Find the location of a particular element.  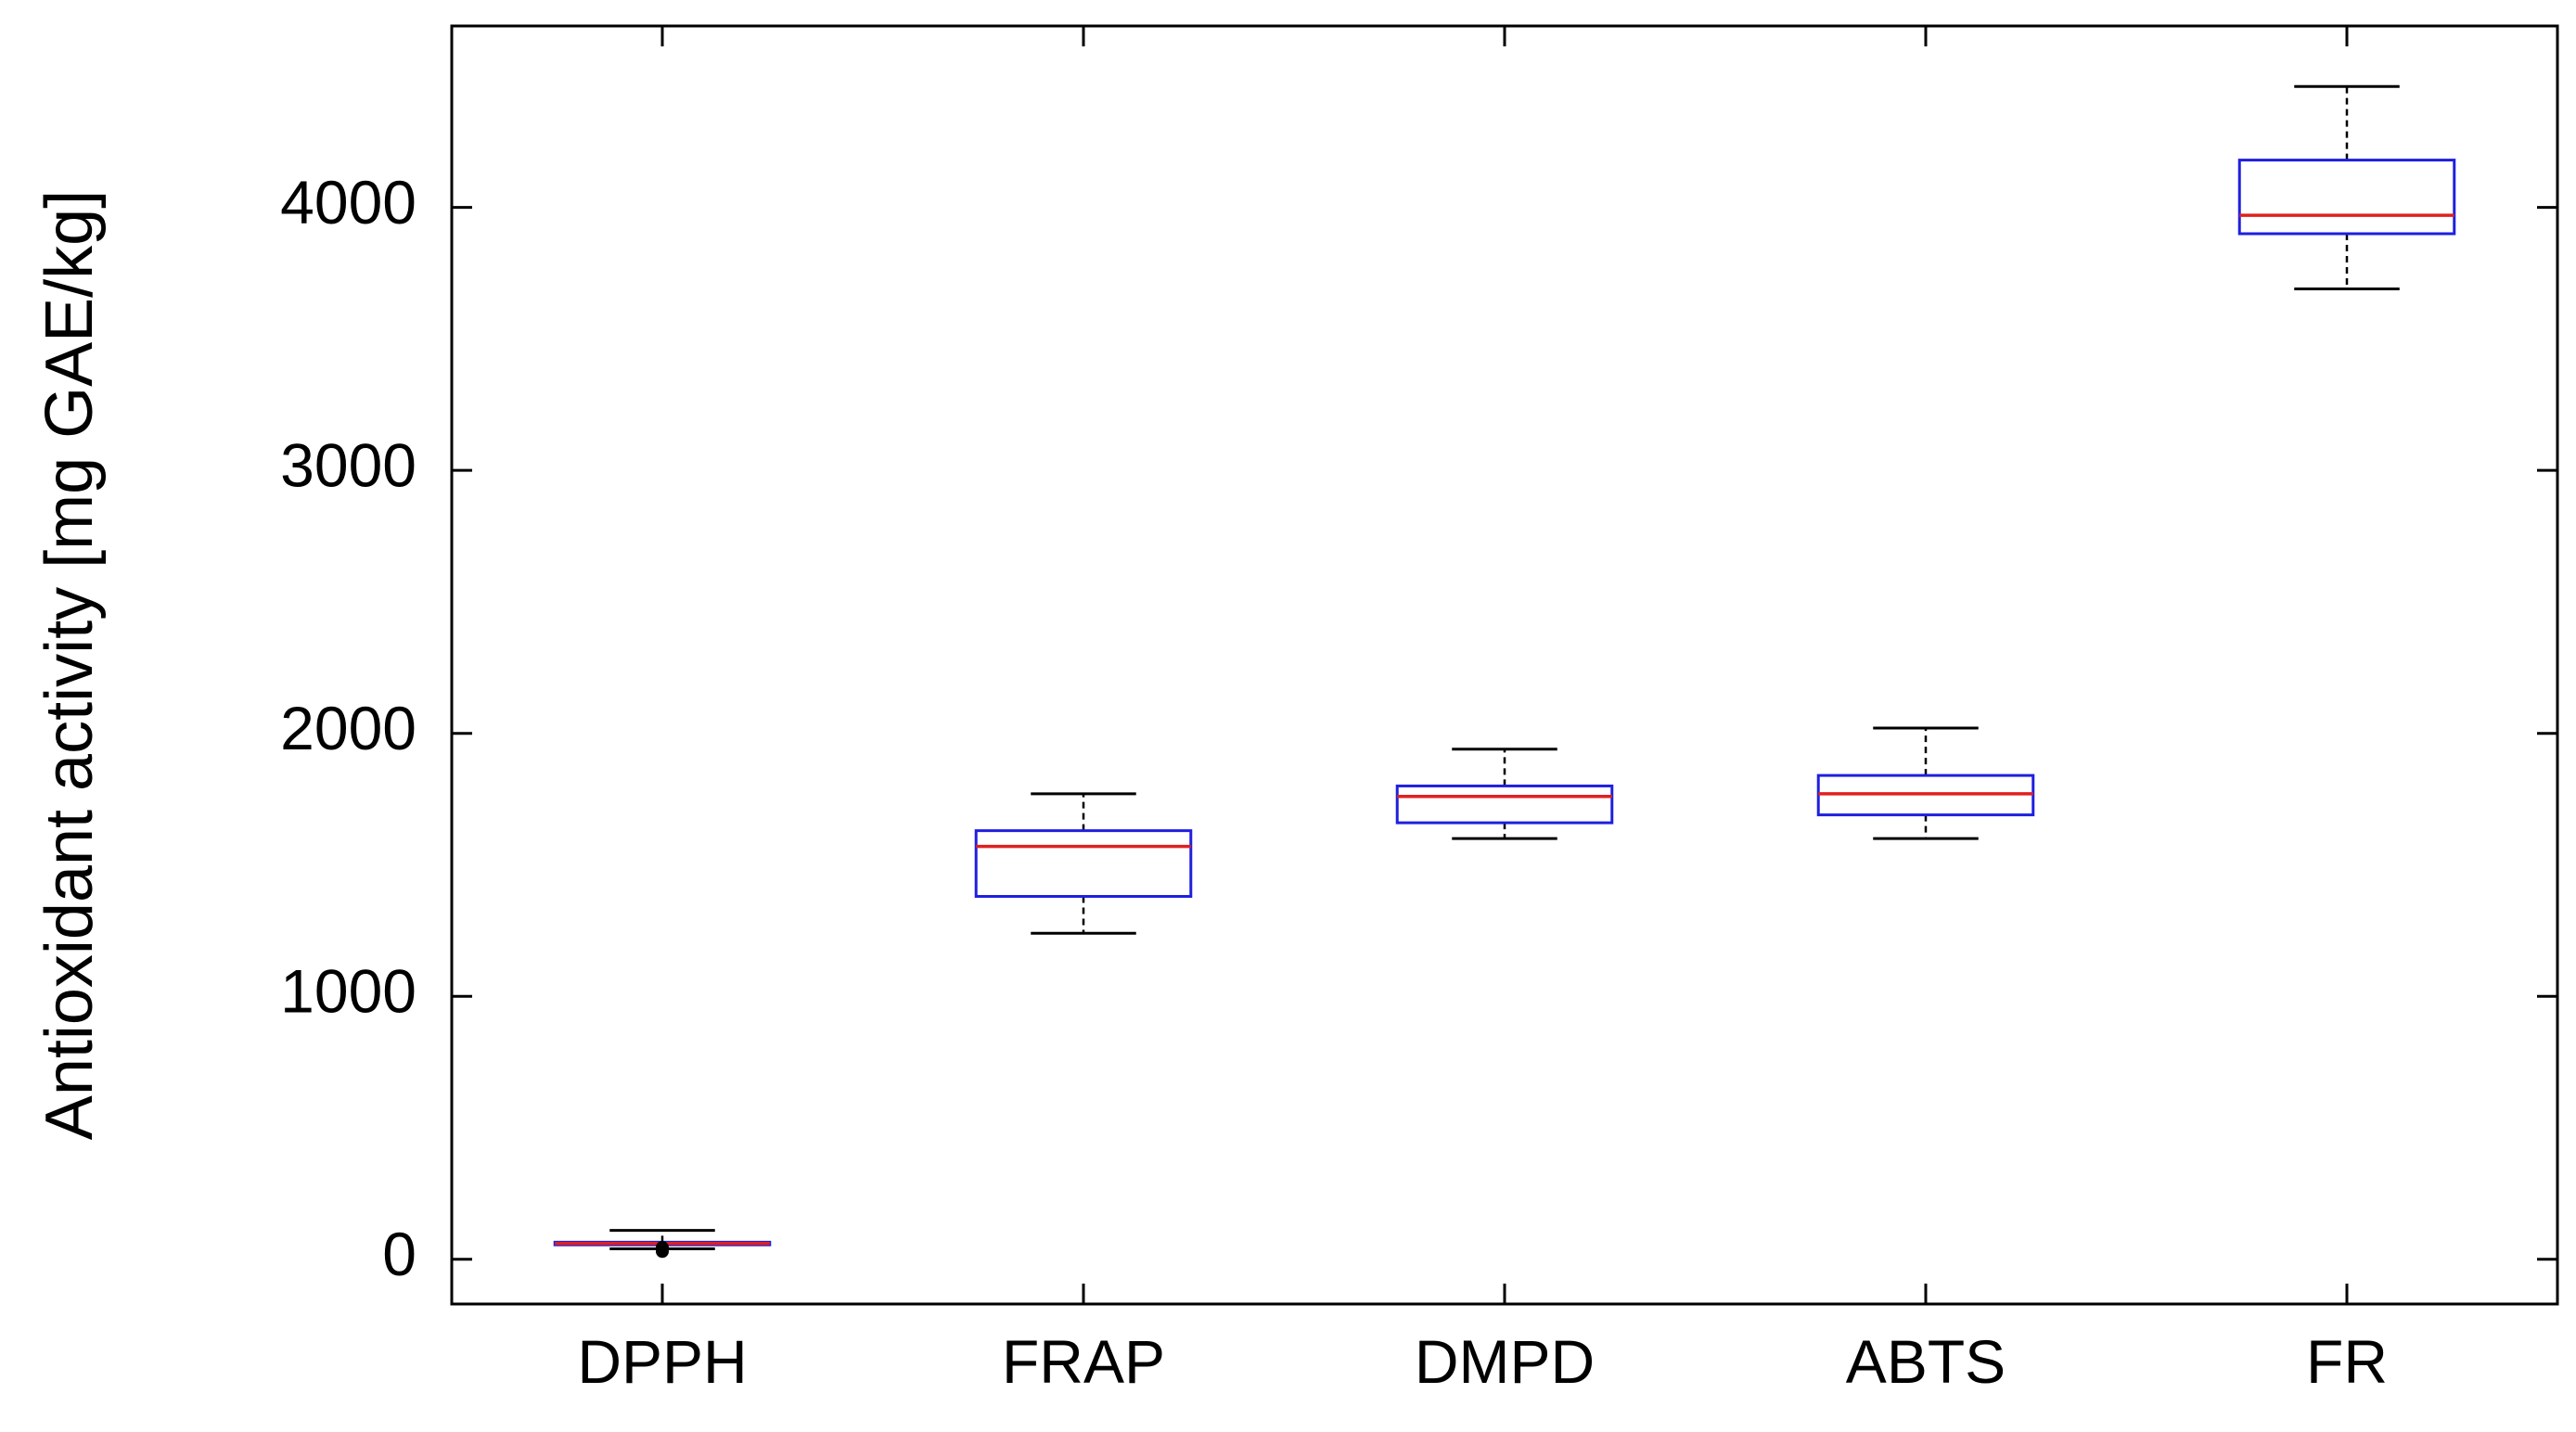

y-axis-label: Antioxidant activity [mg GAE/kg] is located at coordinates (69, 665).